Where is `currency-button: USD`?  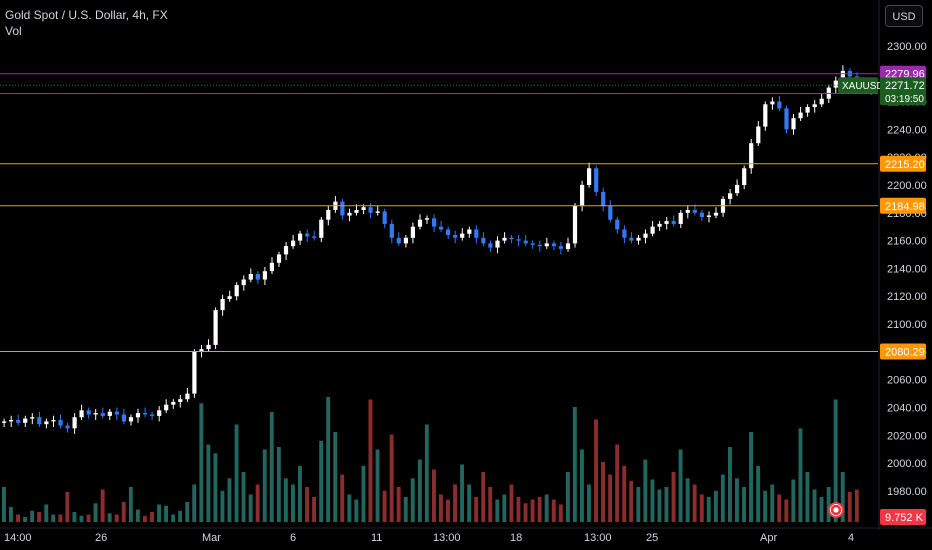
currency-button: USD is located at coordinates (904, 16).